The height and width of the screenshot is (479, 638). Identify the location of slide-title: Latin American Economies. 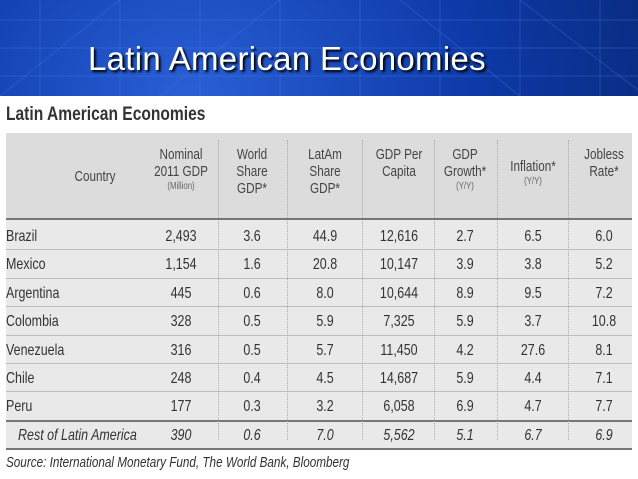
(287, 58).